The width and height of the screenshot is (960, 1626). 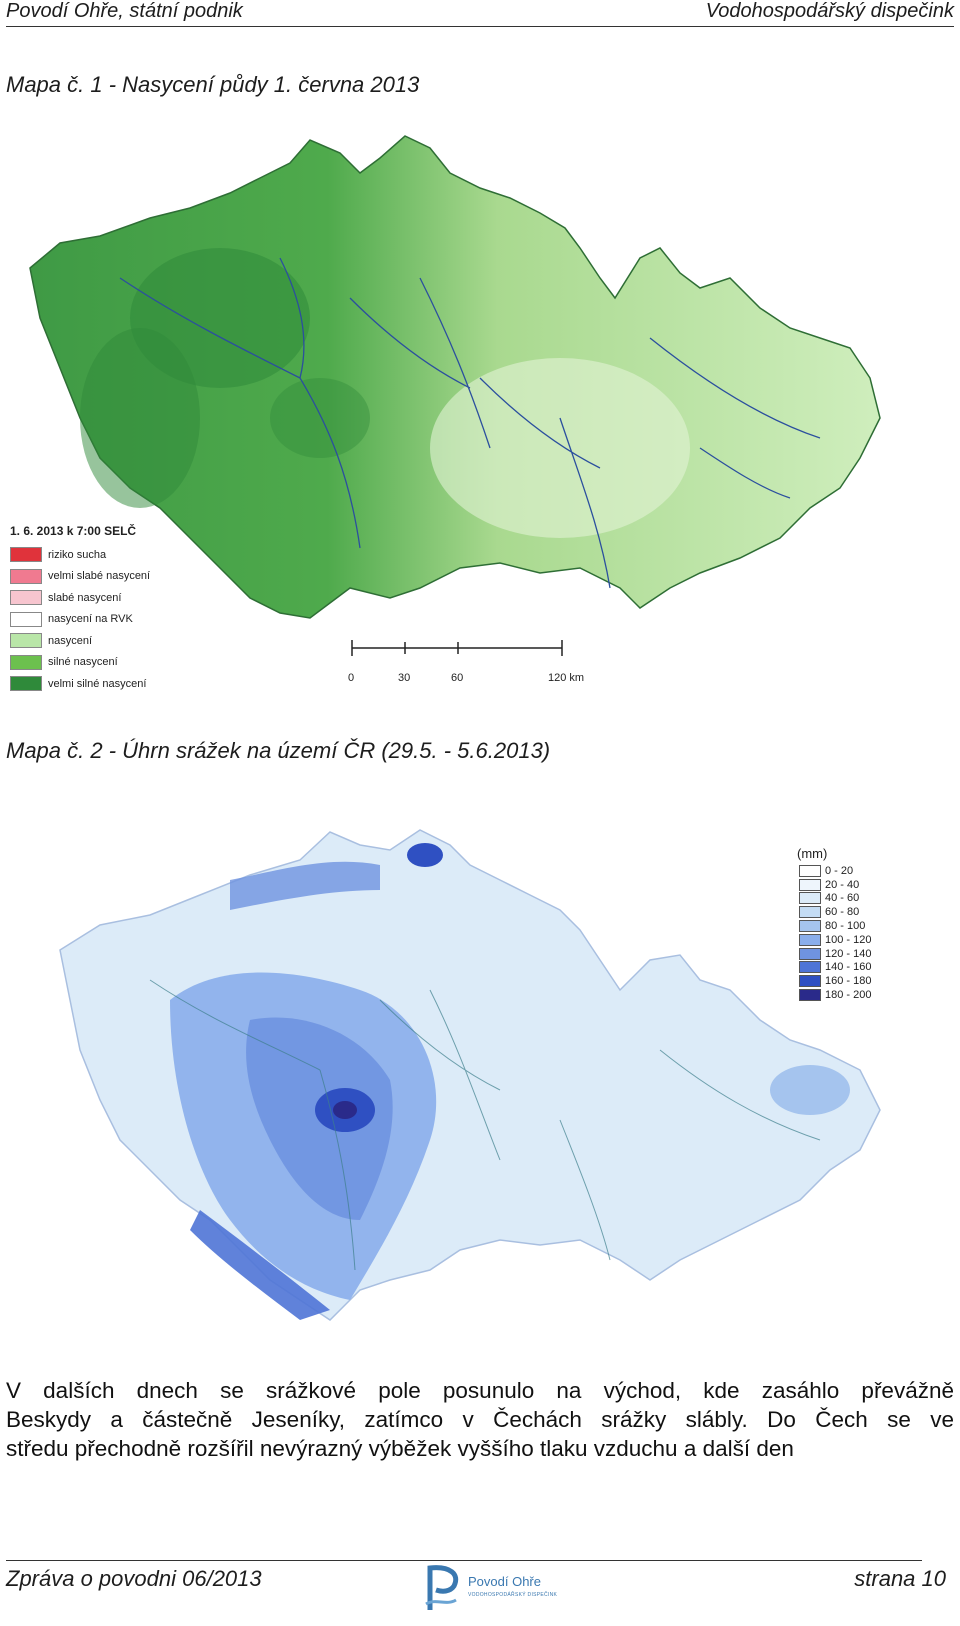 What do you see at coordinates (90, 619) in the screenshot?
I see `legend-label: nasycení na RVK` at bounding box center [90, 619].